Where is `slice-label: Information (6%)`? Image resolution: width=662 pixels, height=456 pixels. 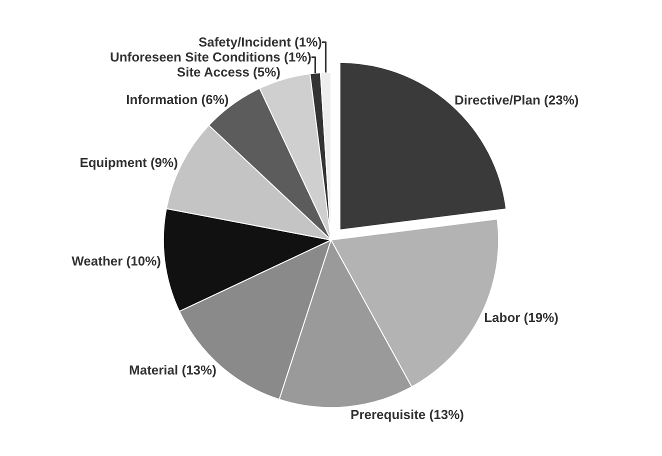
slice-label: Information (6%) is located at coordinates (177, 100).